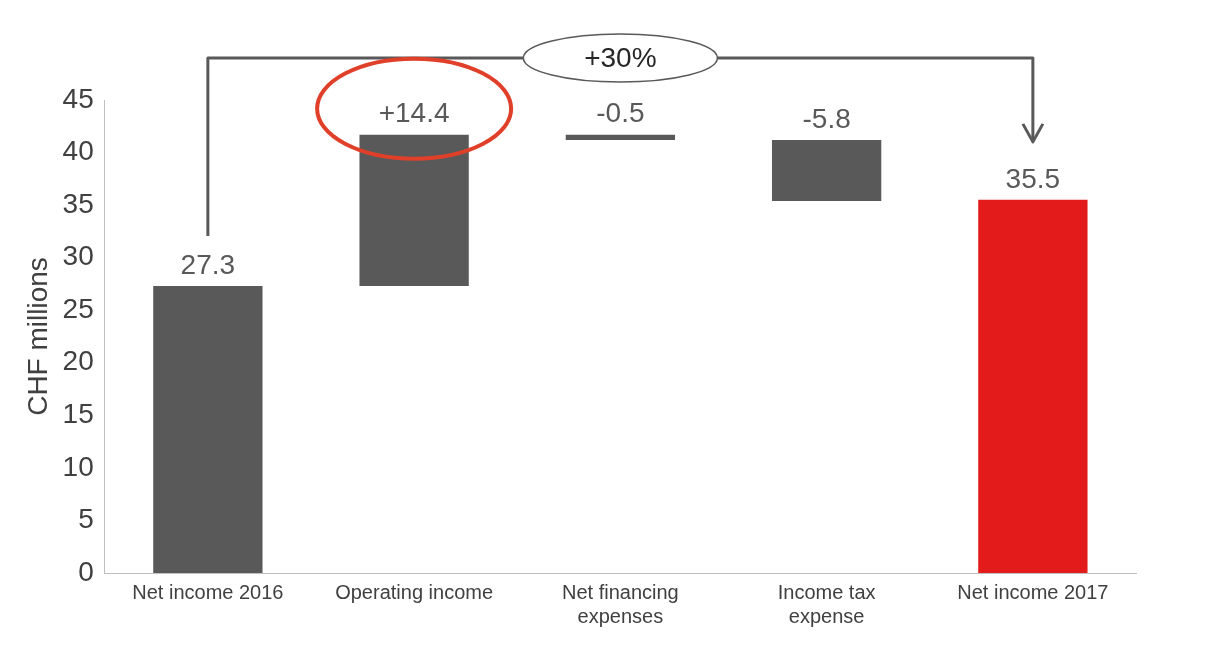 This screenshot has width=1224, height=645. What do you see at coordinates (86, 519) in the screenshot?
I see `y-tick-label: 5` at bounding box center [86, 519].